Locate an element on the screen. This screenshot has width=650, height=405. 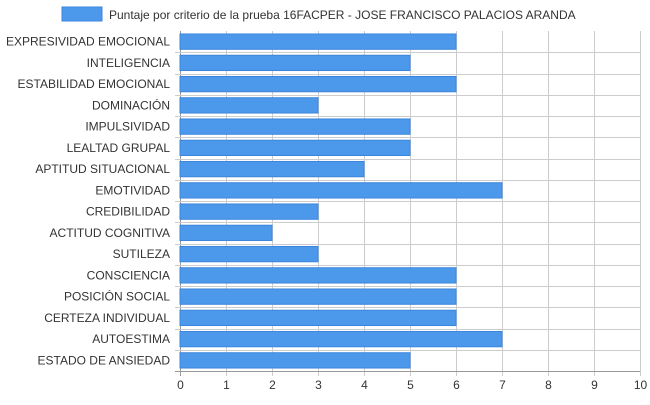
category-label: ESTABILIDAD EMOCIONAL is located at coordinates (94, 84).